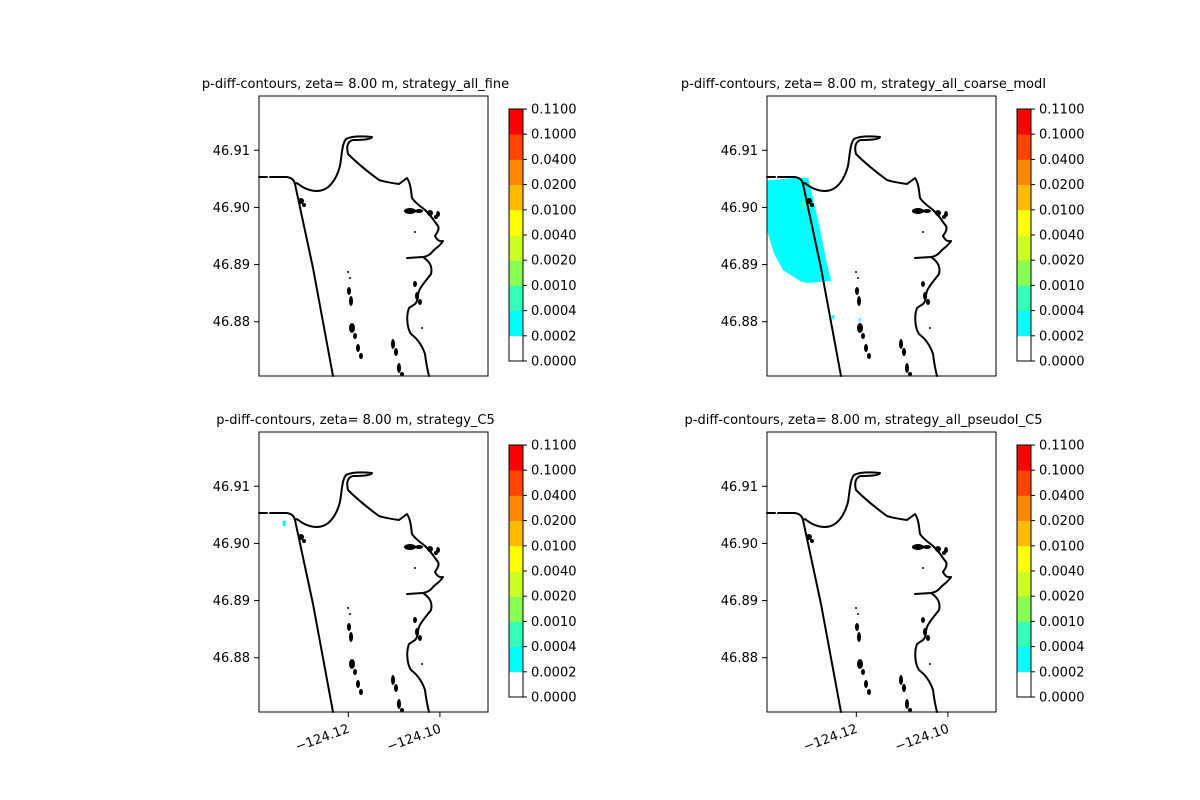 This screenshot has width=1200, height=800. Describe the element at coordinates (739, 208) in the screenshot. I see `y-tick-label: 46.90` at that location.